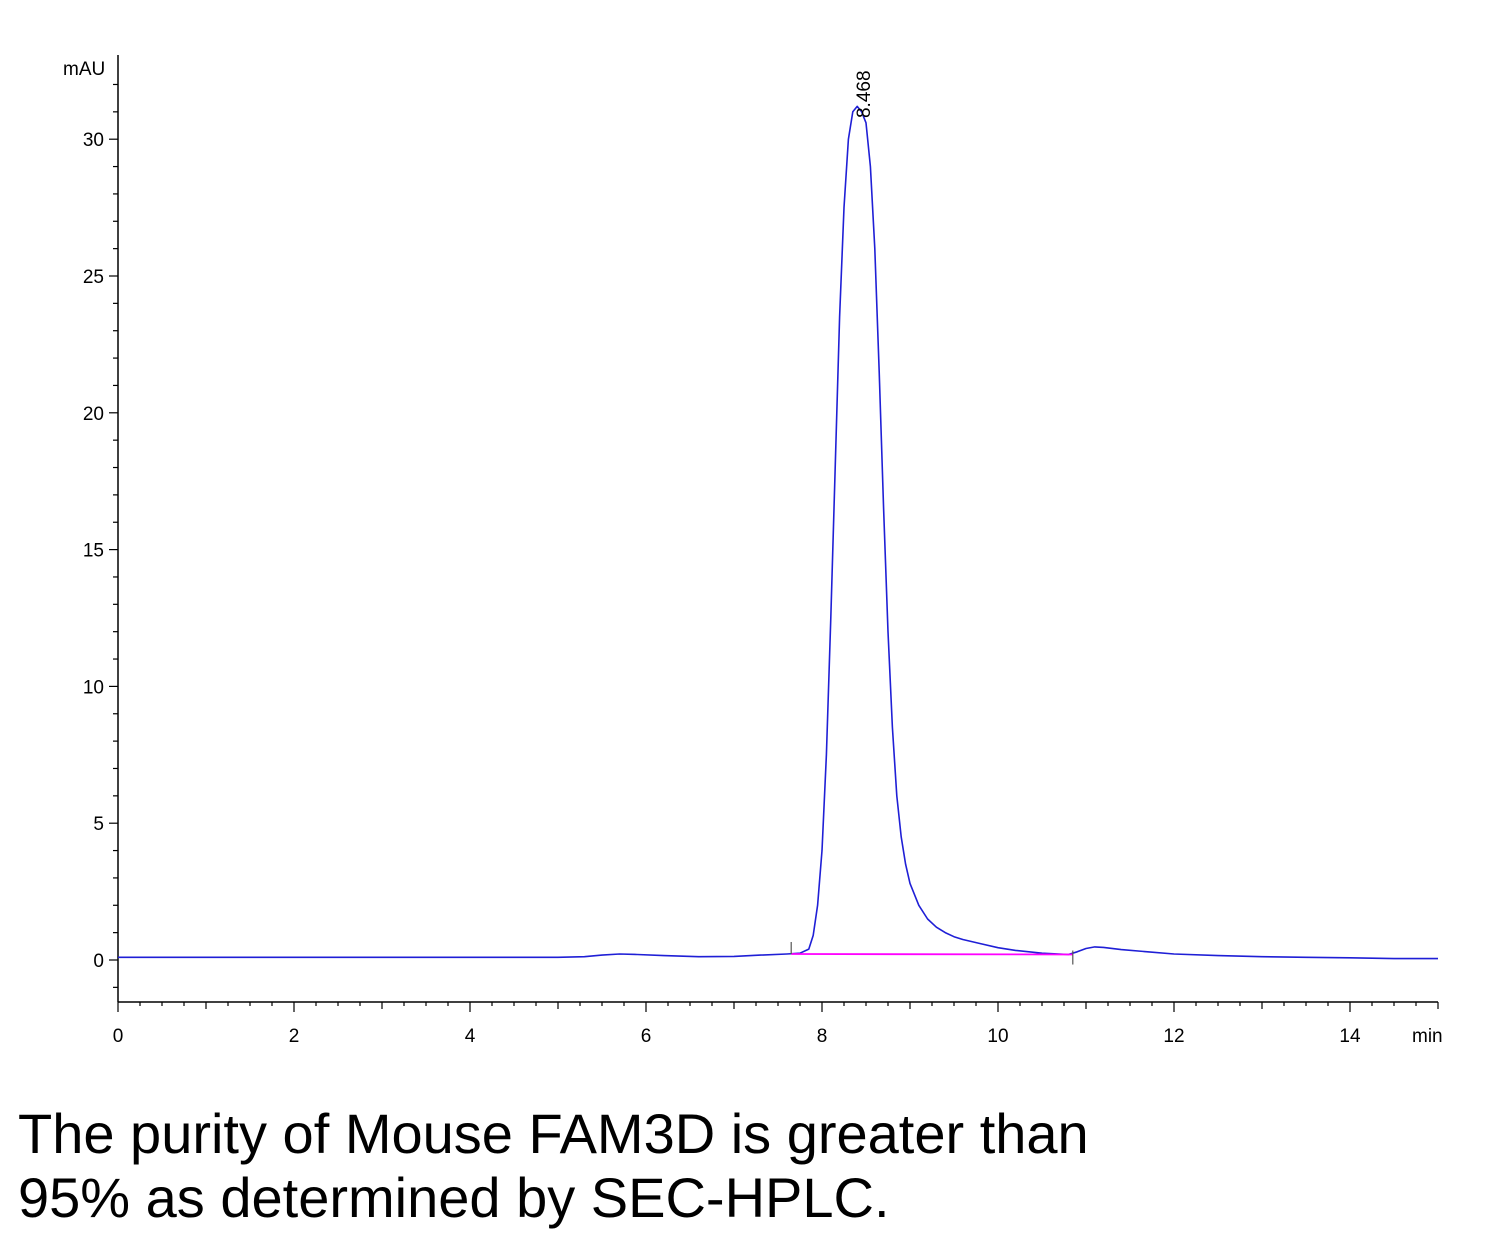  I want to click on y-tick-label: 30, so click(93, 140).